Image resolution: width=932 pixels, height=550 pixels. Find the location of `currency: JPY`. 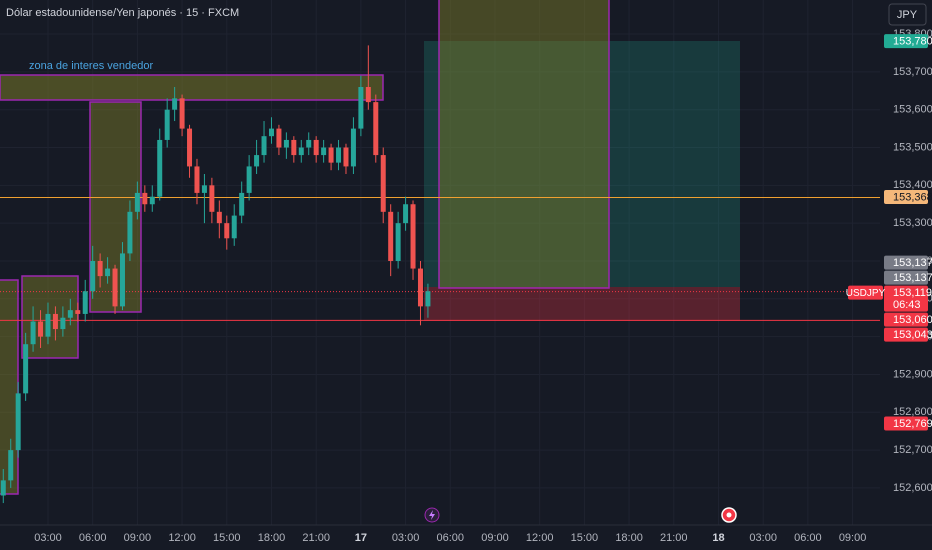

currency: JPY is located at coordinates (907, 15).